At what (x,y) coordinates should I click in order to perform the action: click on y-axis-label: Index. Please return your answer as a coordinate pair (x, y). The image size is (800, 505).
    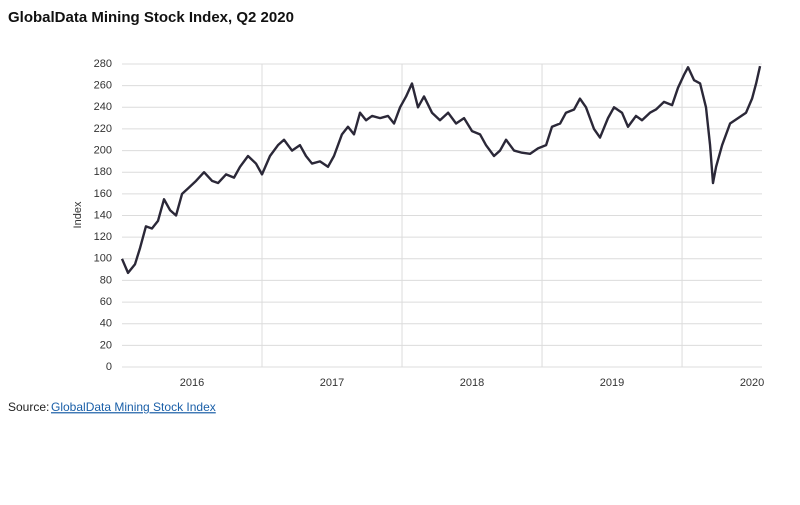
    Looking at the image, I should click on (78, 214).